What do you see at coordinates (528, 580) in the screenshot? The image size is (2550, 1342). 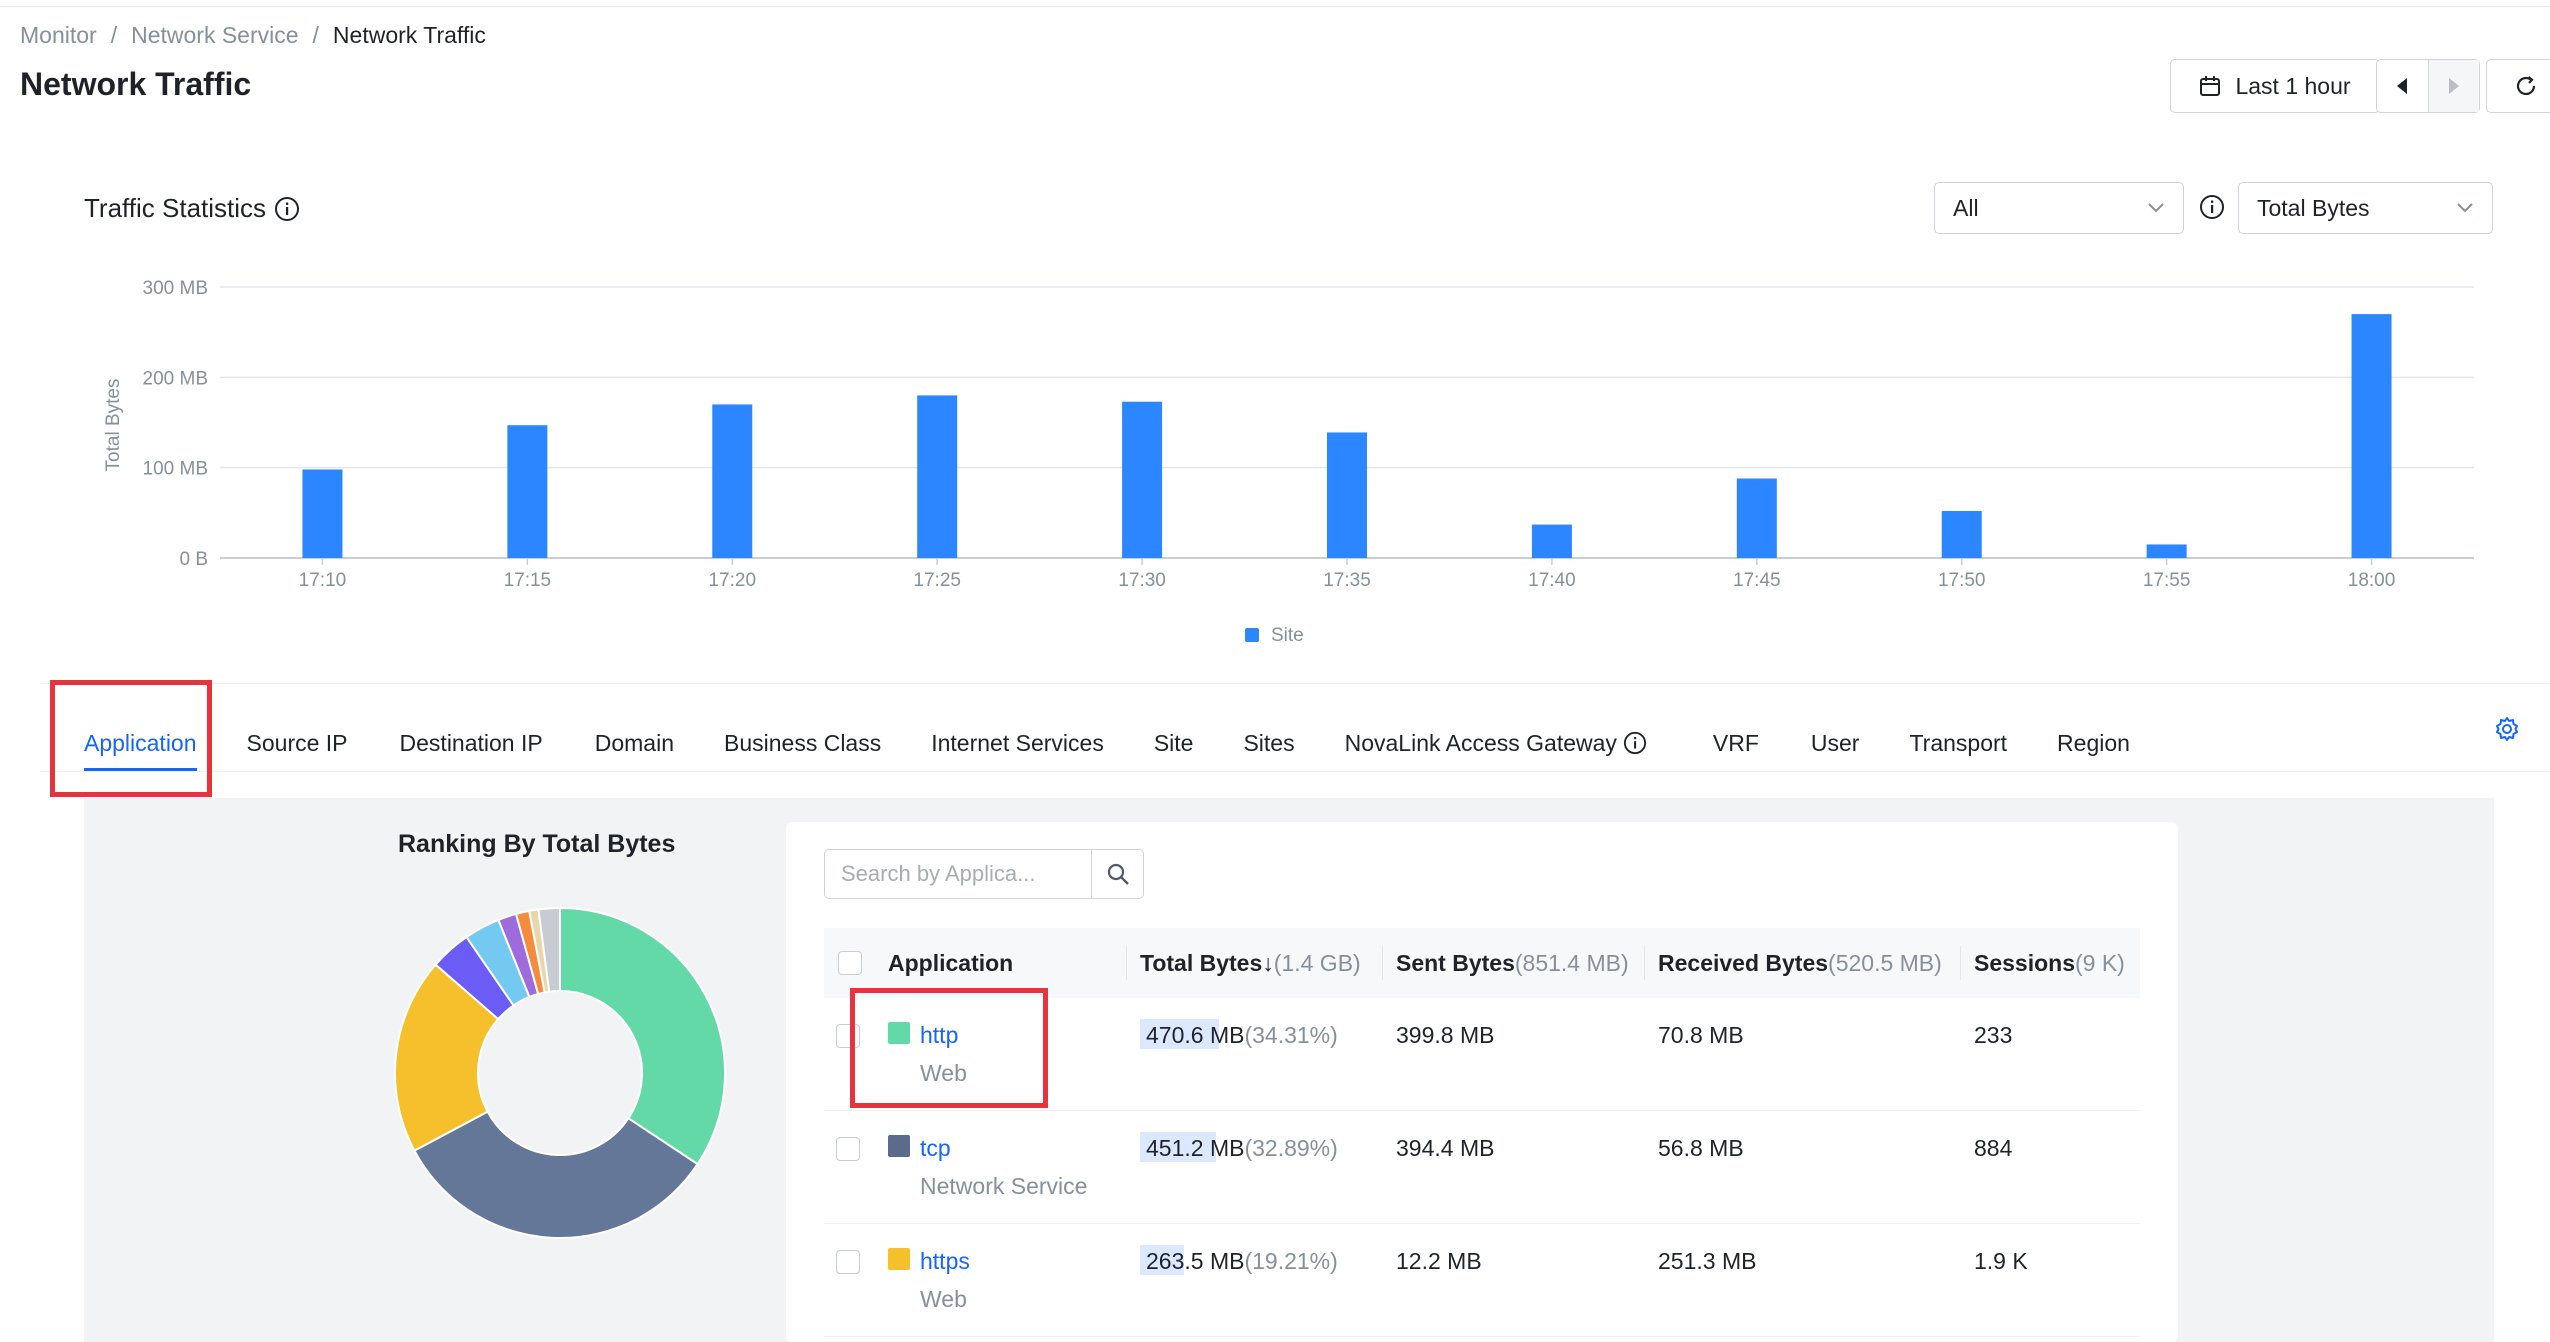 I see `x-tick-label: 17:15` at bounding box center [528, 580].